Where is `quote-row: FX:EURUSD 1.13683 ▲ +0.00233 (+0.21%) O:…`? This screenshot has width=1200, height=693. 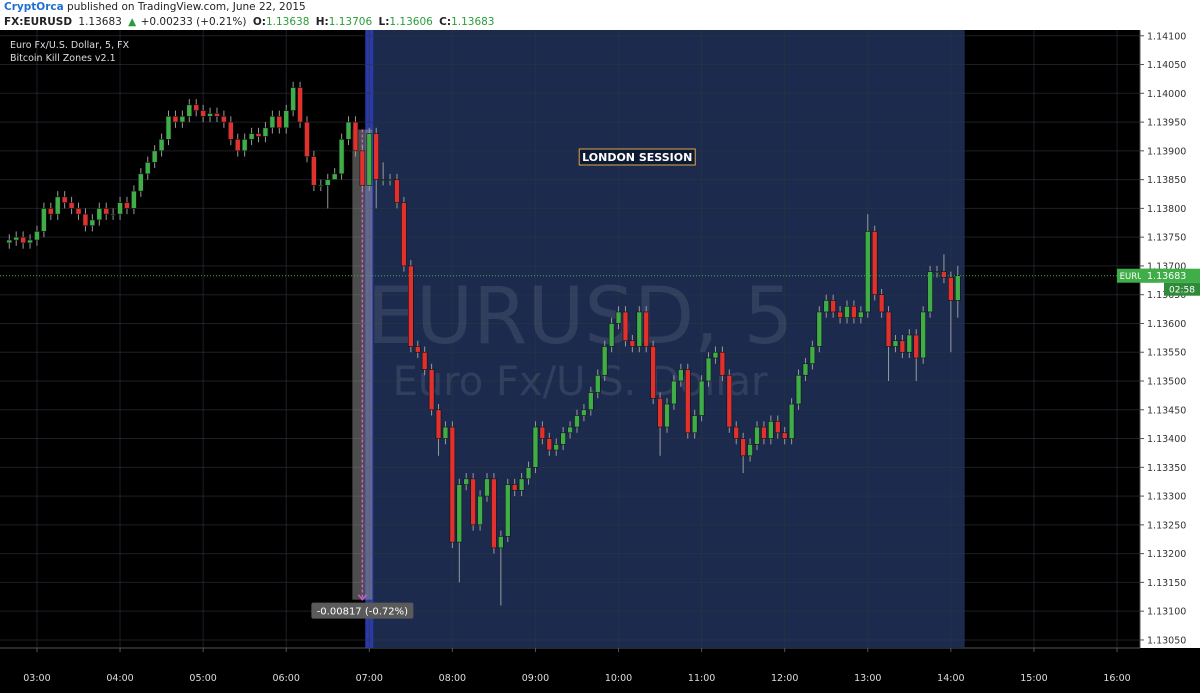
quote-row: FX:EURUSD 1.13683 ▲ +0.00233 (+0.21%) O:… is located at coordinates (250, 22).